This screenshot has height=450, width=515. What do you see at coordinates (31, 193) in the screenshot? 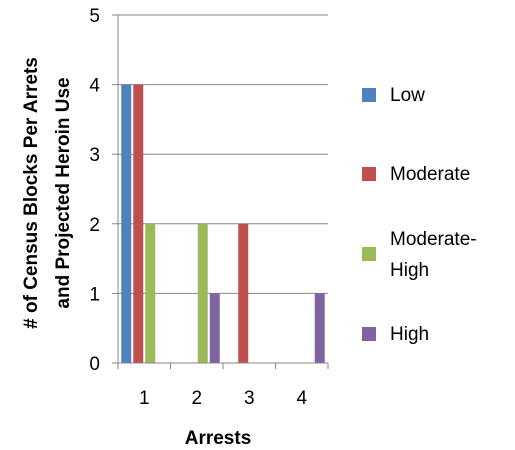
I see `y-axis-title-line-1: # of Census Blocks Per Arrets` at bounding box center [31, 193].